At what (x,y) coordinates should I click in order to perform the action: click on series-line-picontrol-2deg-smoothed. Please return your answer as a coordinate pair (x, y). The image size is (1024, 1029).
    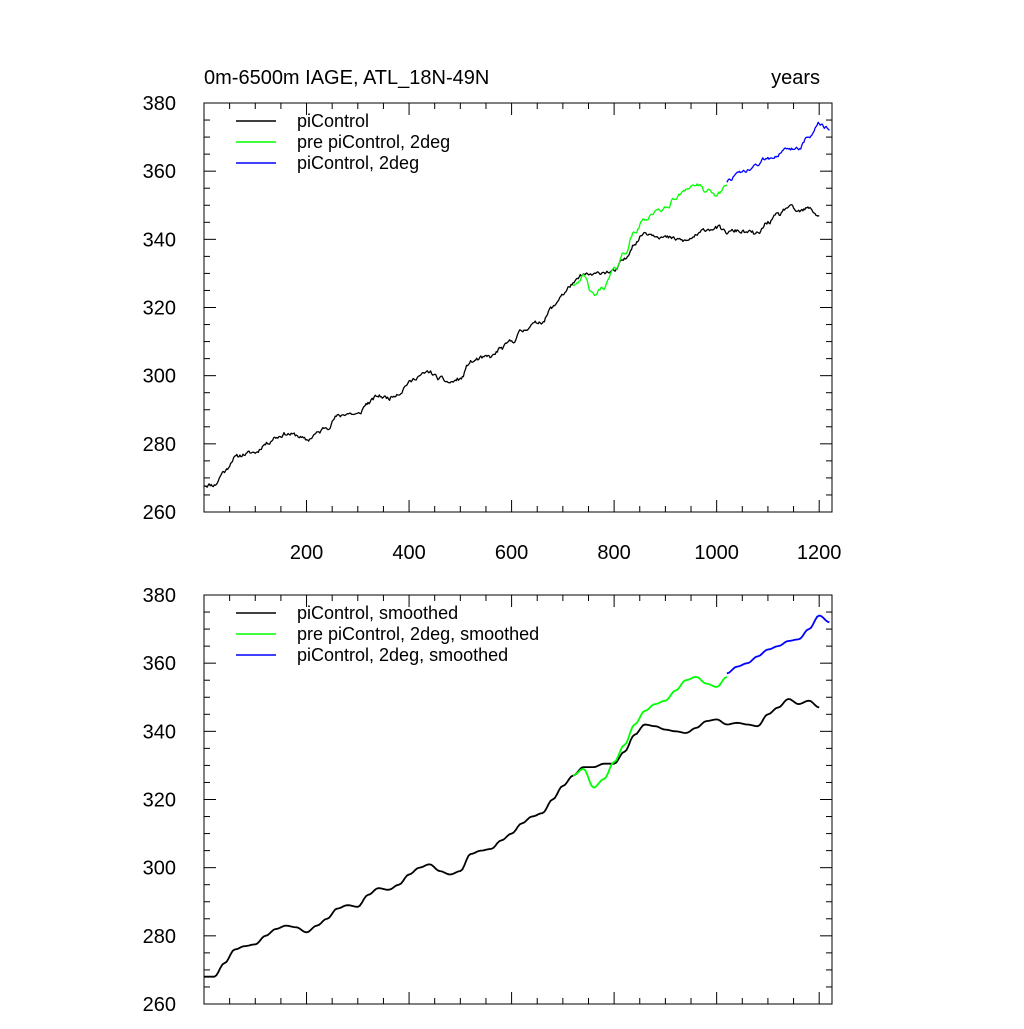
    Looking at the image, I should click on (778, 644).